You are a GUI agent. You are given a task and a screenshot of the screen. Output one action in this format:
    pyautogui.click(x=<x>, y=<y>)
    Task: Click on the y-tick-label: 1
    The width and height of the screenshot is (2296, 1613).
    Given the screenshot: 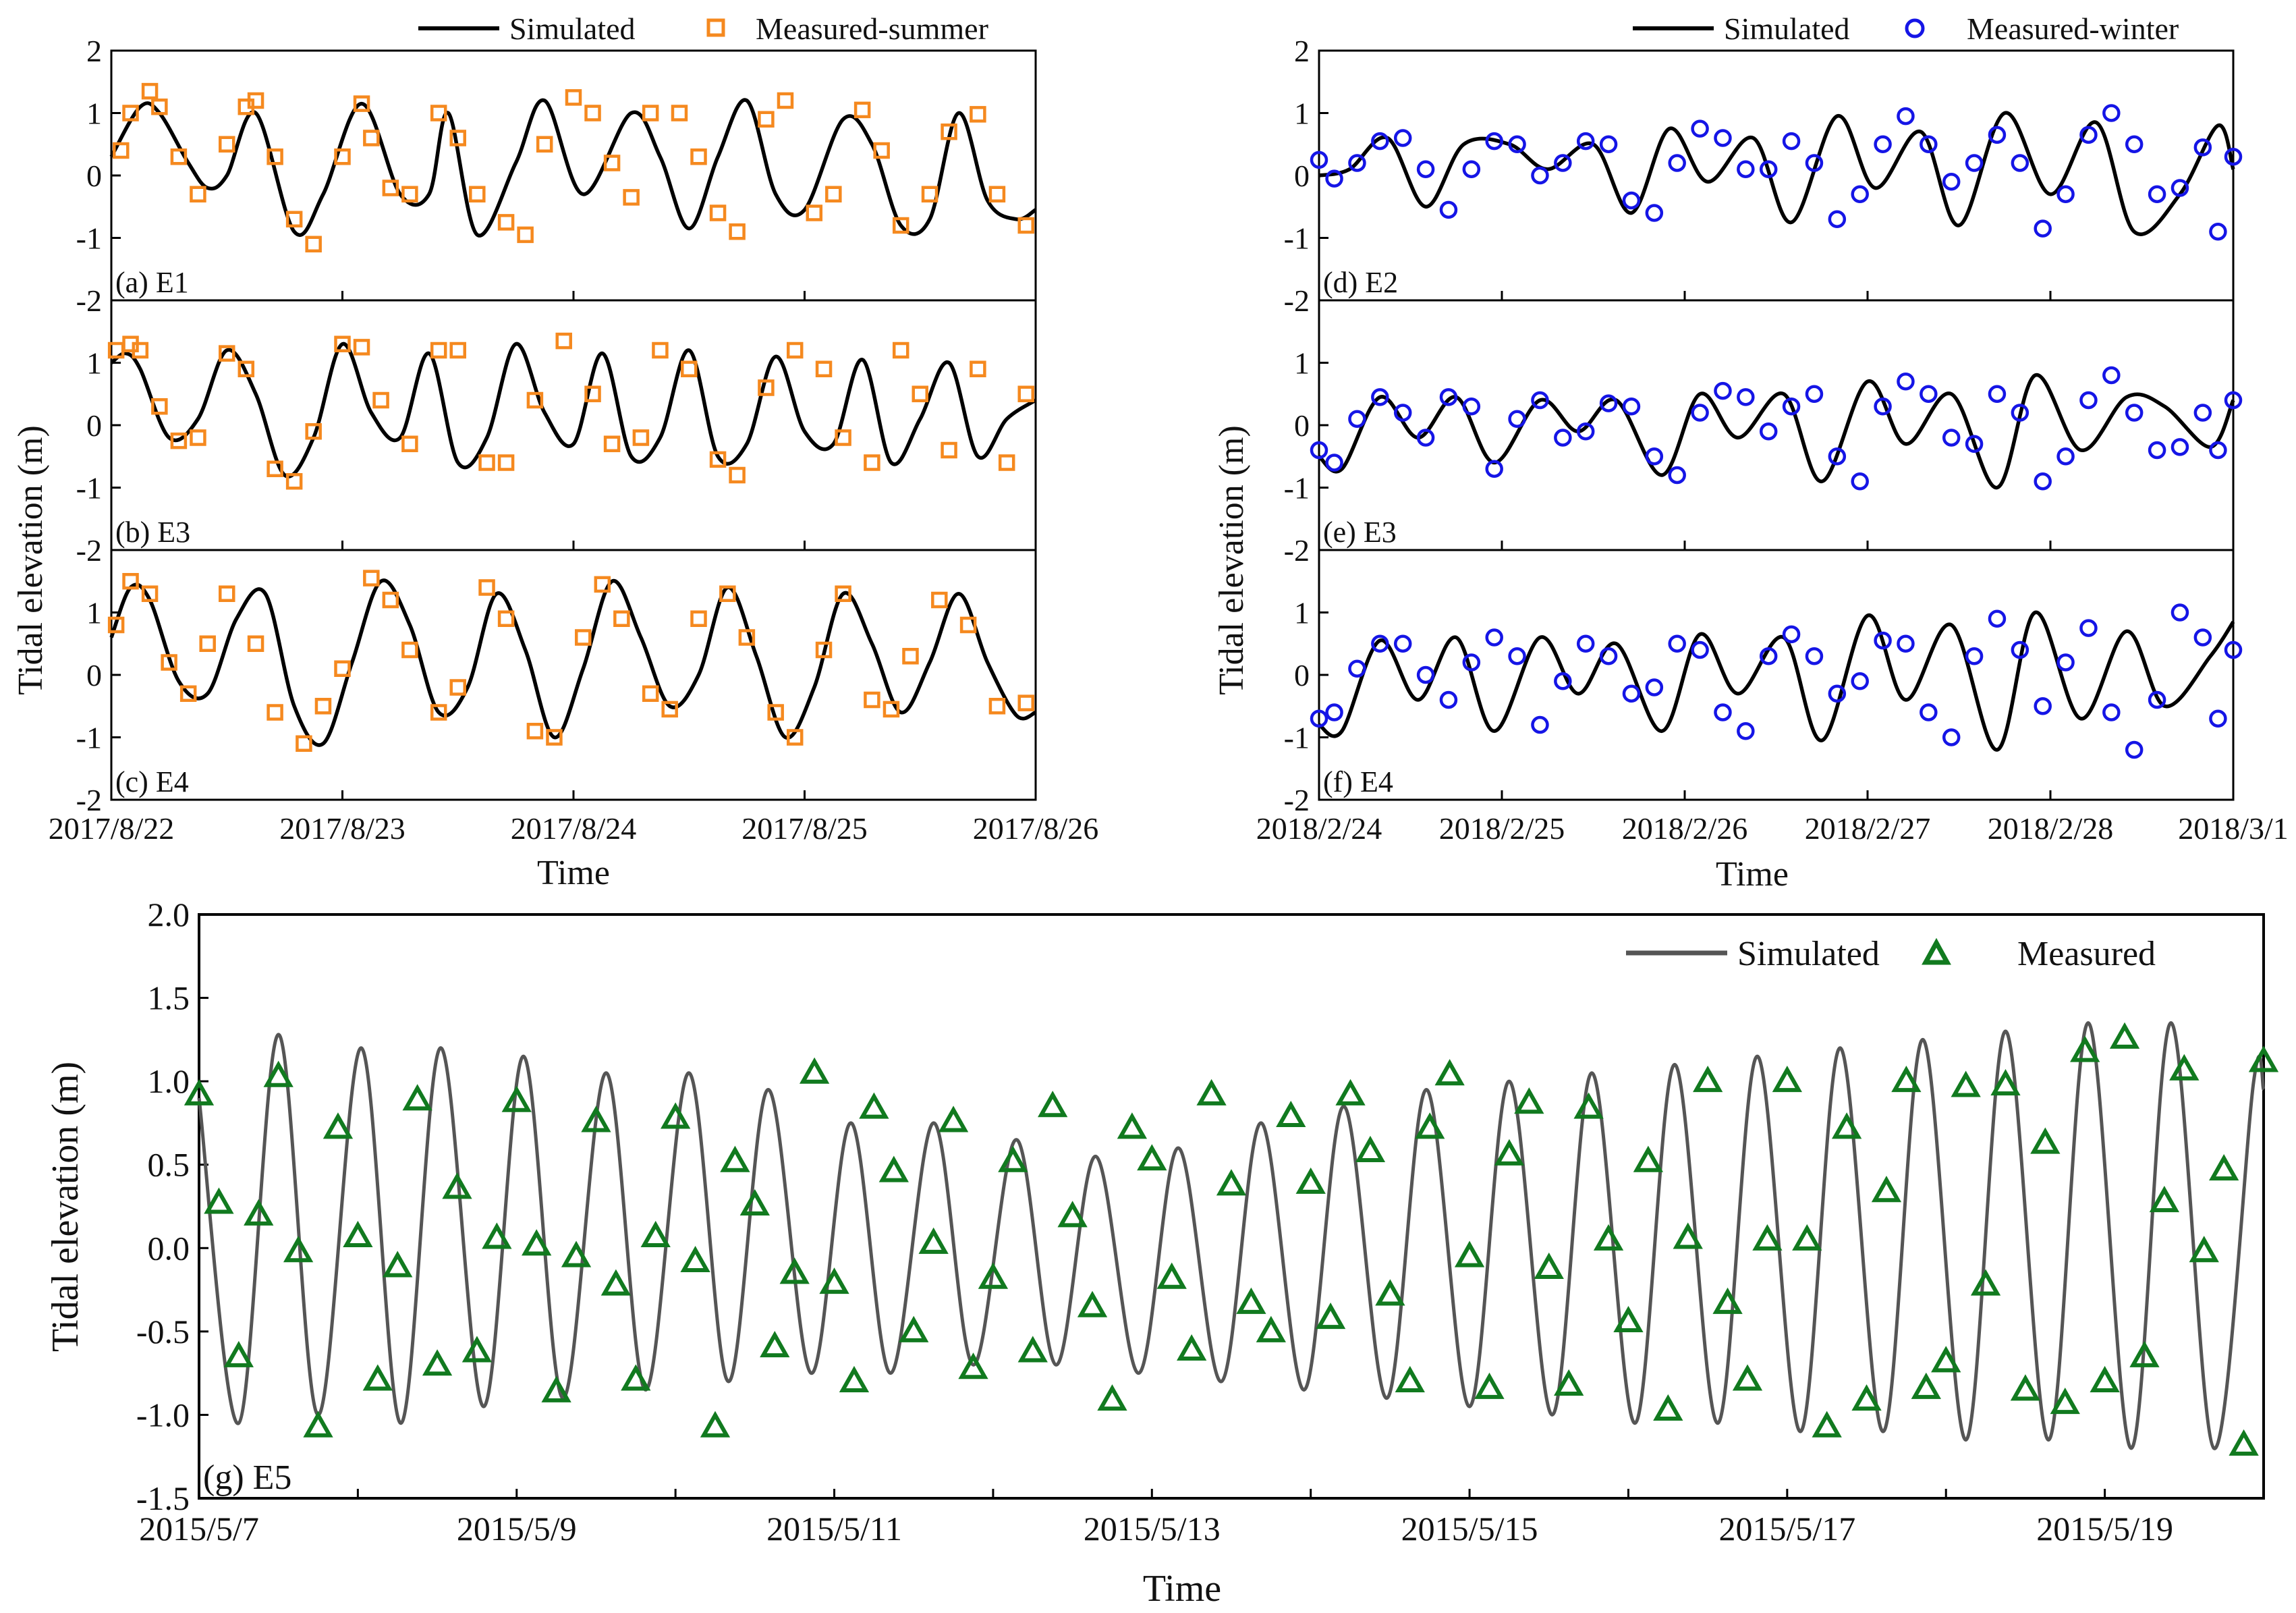 What is the action you would take?
    pyautogui.click(x=1302, y=114)
    